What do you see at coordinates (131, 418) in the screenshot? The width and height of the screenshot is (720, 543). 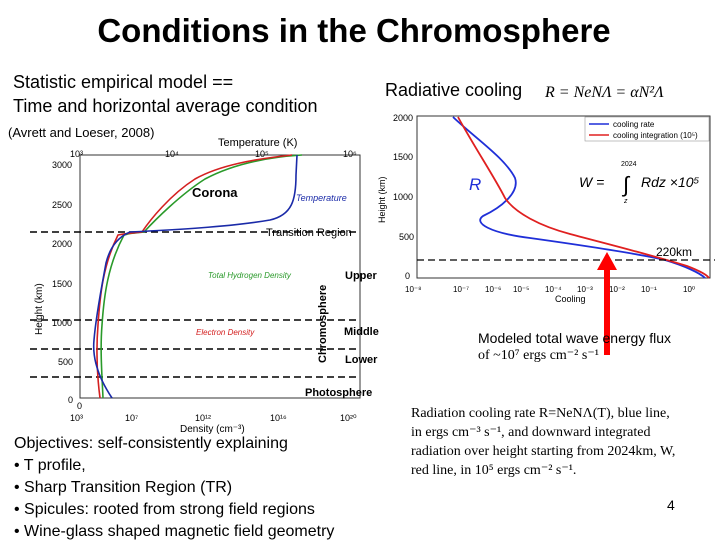 I see `bottom-tick: 10⁷` at bounding box center [131, 418].